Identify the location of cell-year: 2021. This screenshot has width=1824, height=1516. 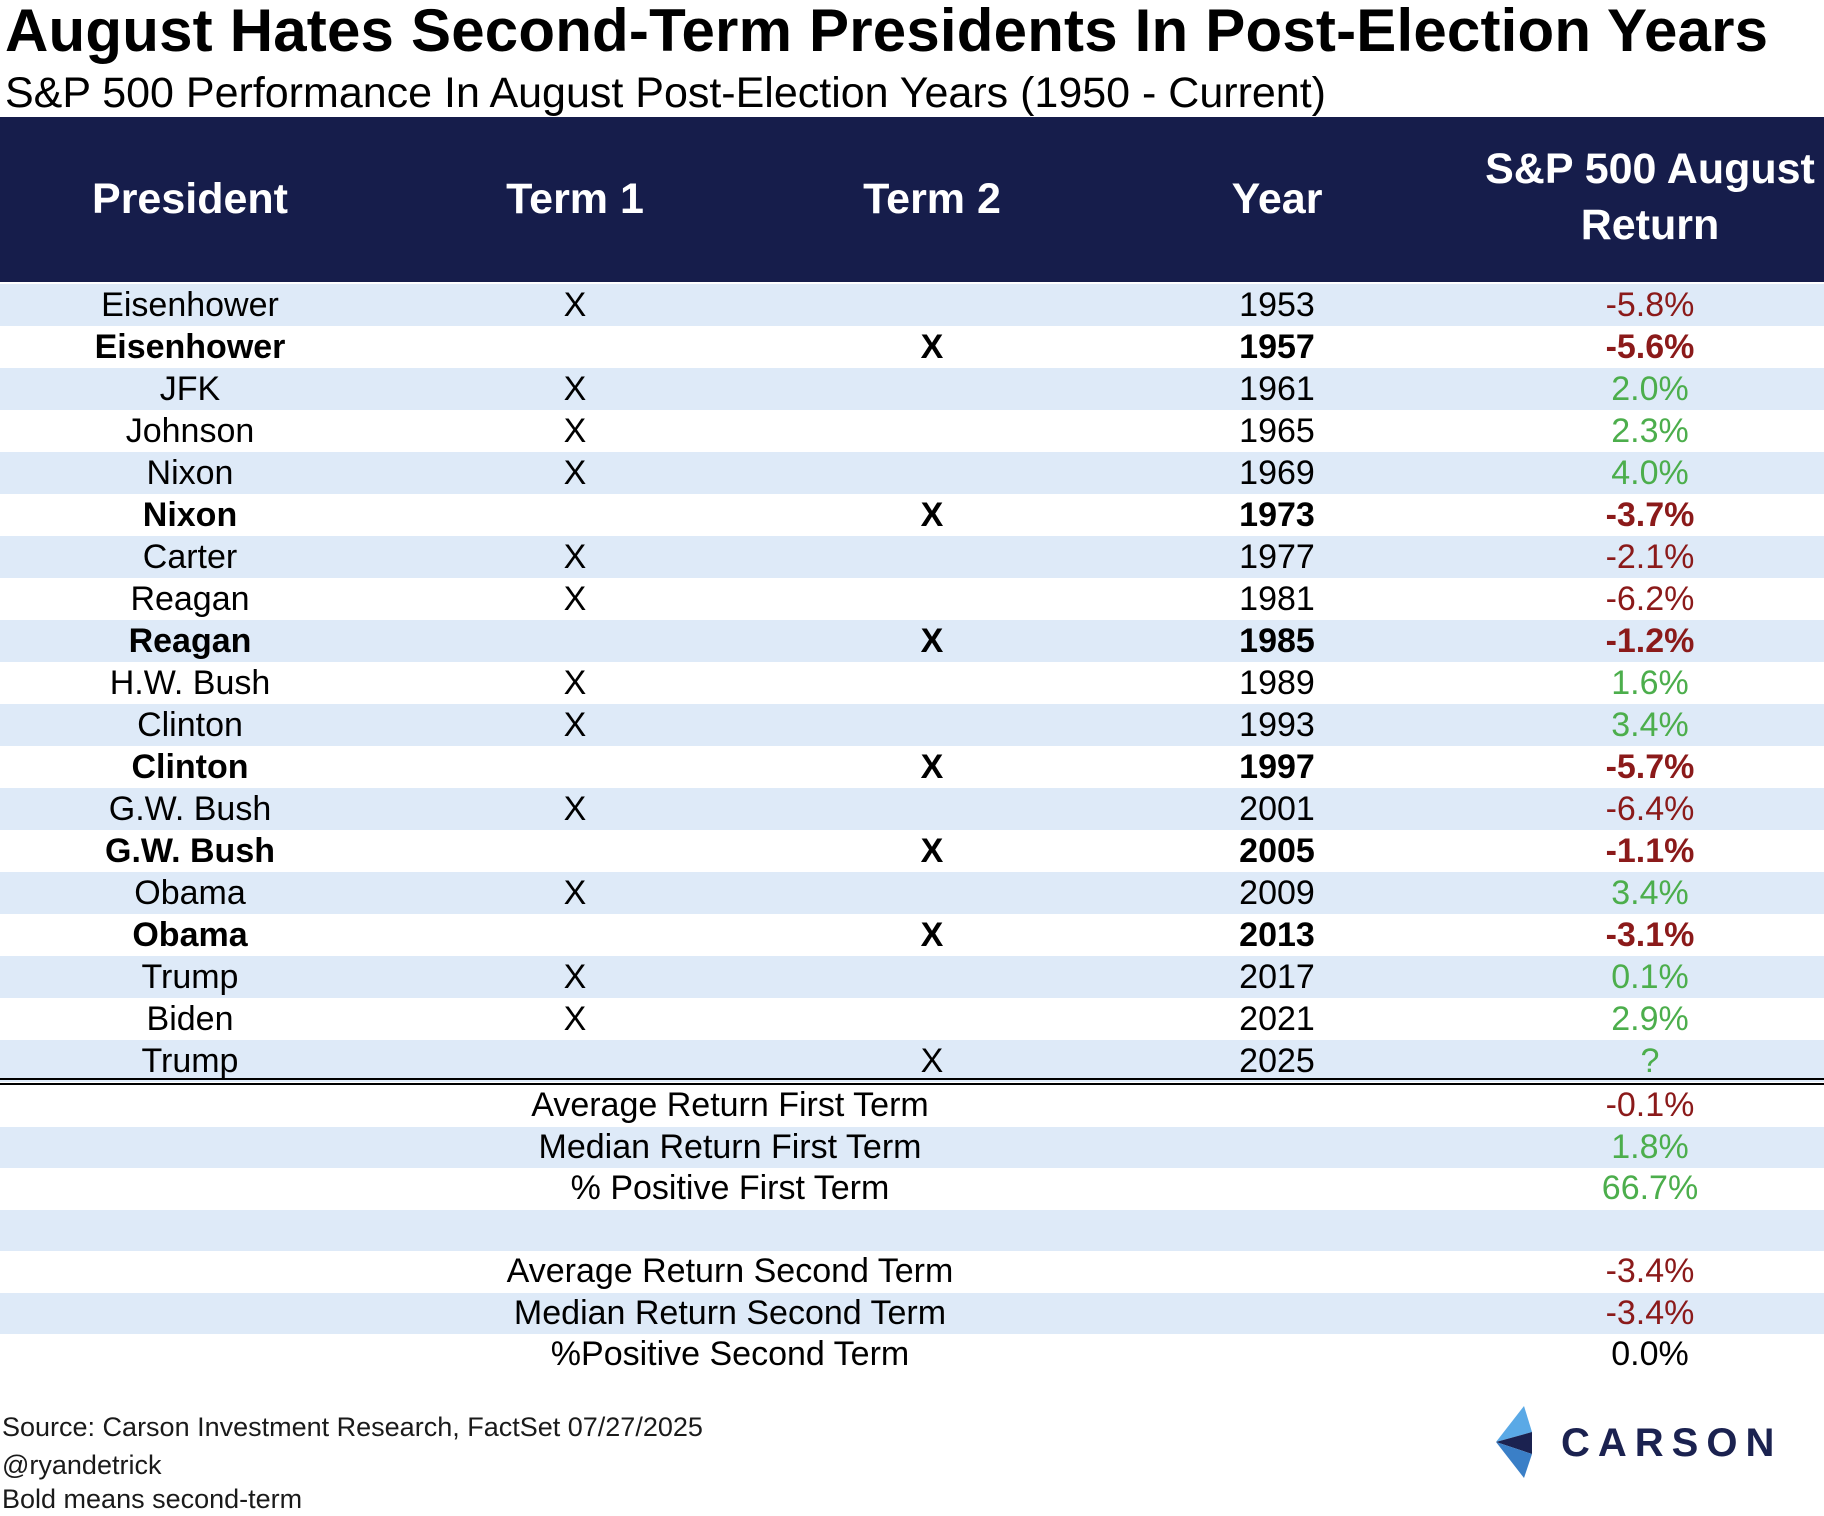
(1277, 1019).